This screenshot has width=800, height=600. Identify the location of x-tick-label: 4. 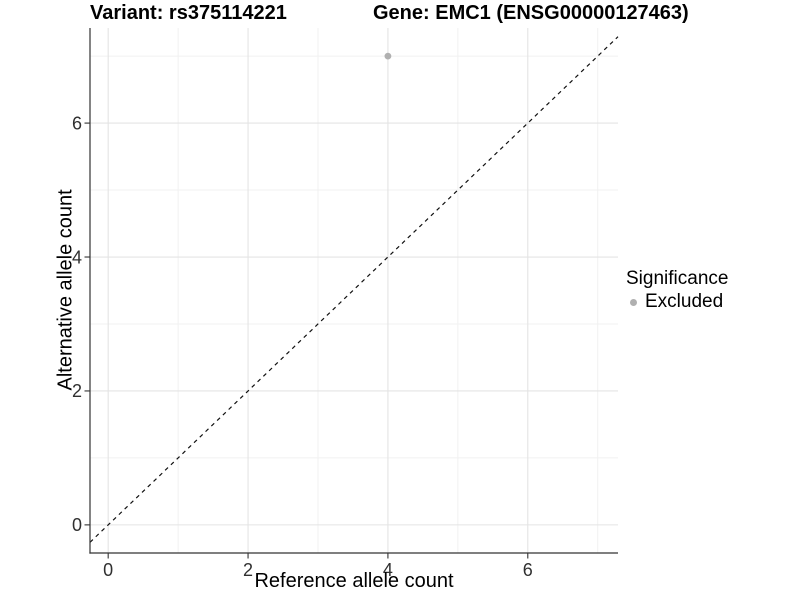
(388, 570).